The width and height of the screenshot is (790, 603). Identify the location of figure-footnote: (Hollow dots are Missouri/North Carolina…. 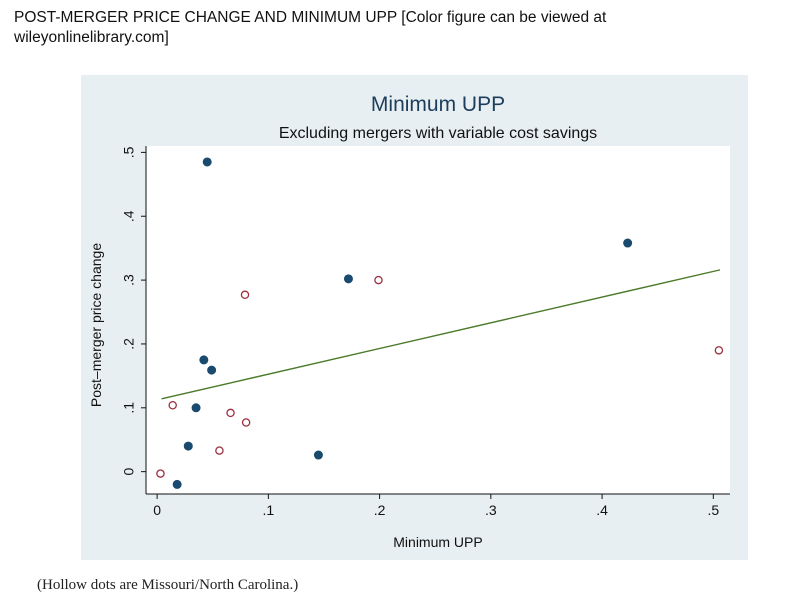
(168, 585).